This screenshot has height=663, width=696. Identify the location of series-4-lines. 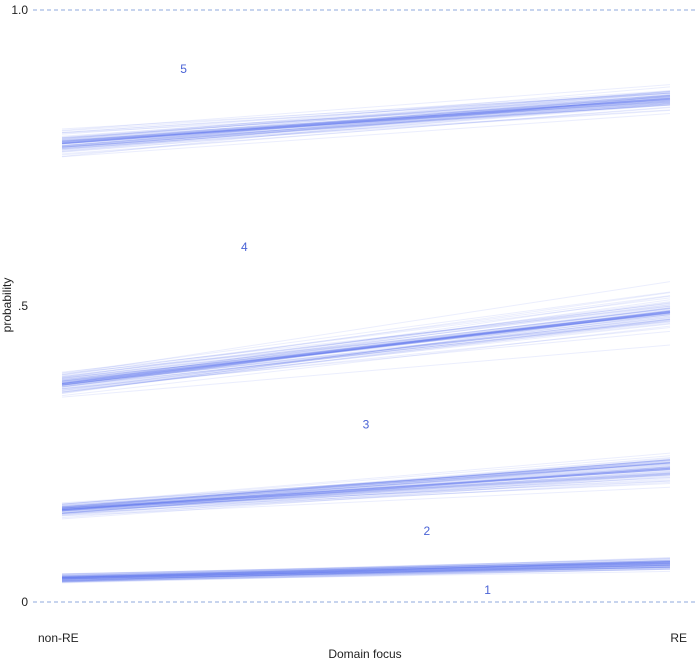
(366, 121).